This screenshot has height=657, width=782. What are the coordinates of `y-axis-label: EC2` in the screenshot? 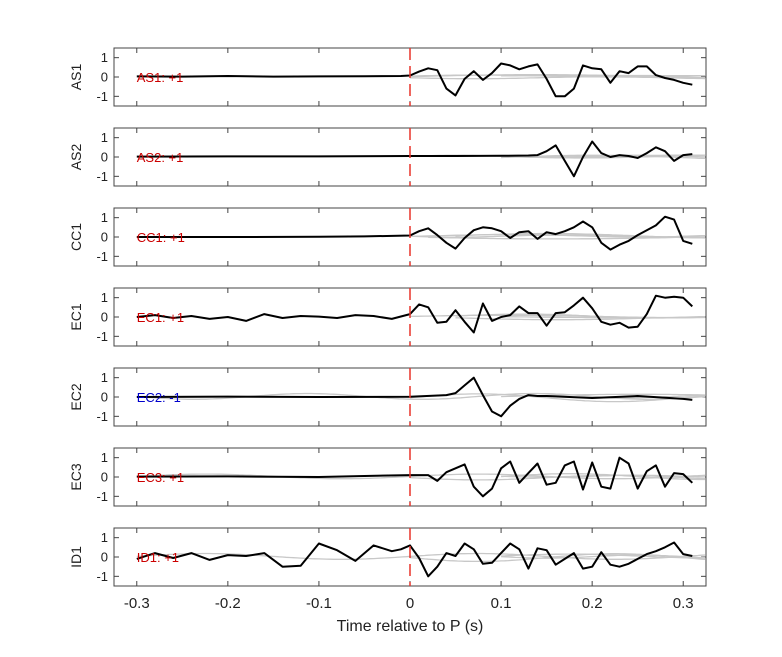 It's located at (76, 396).